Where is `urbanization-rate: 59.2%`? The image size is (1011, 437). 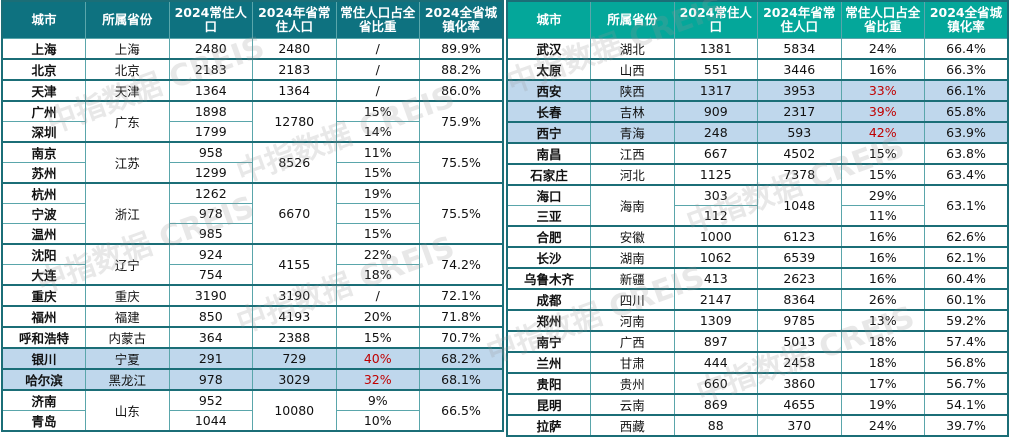
urbanization-rate: 59.2% is located at coordinates (966, 320).